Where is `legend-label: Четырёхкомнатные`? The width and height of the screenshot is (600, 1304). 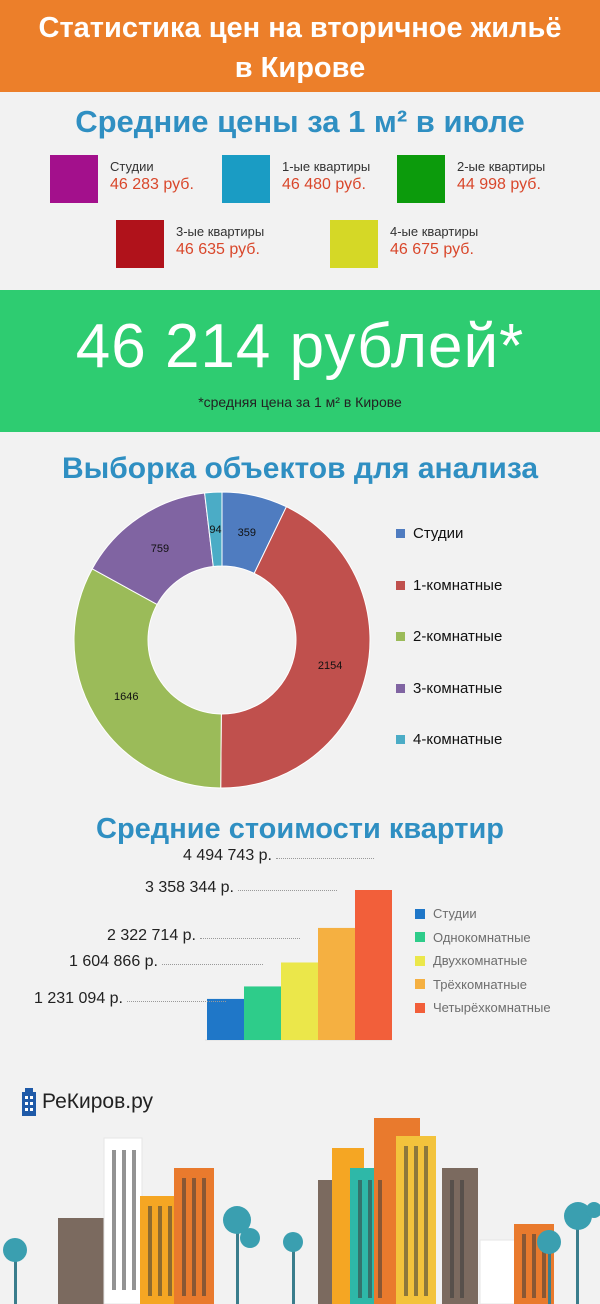
legend-label: Четырёхкомнатные is located at coordinates (492, 1007).